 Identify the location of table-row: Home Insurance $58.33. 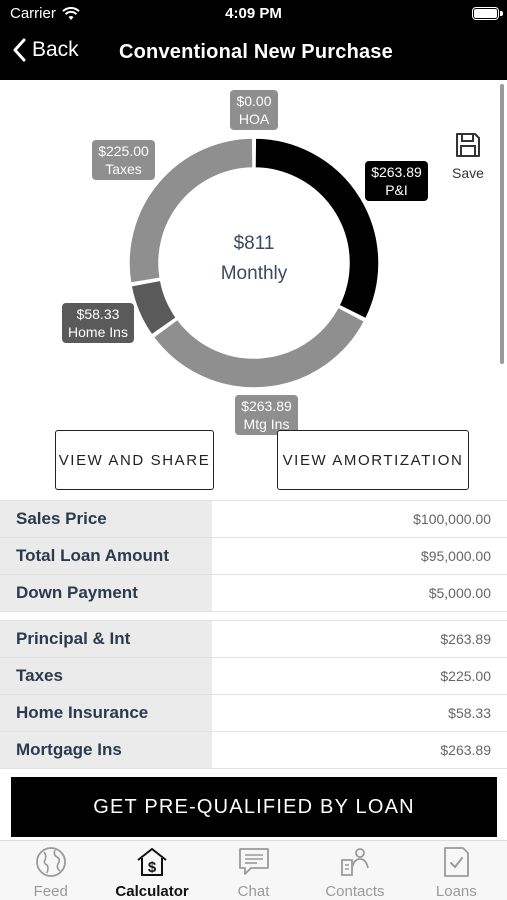
(253, 713).